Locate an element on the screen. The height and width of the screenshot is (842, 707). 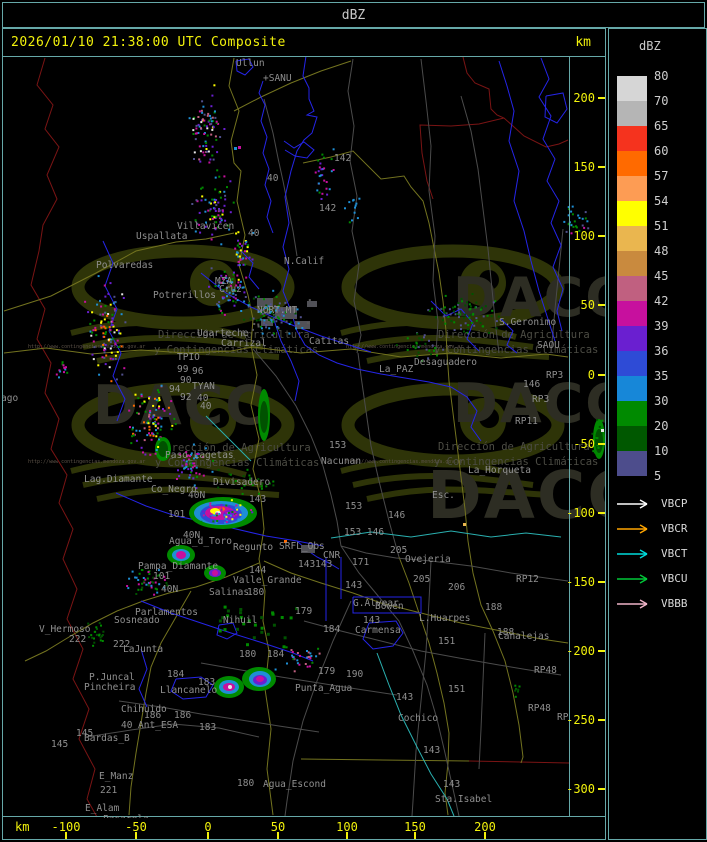
map-place-label: Paso_Lagetas is located at coordinates (199, 455).